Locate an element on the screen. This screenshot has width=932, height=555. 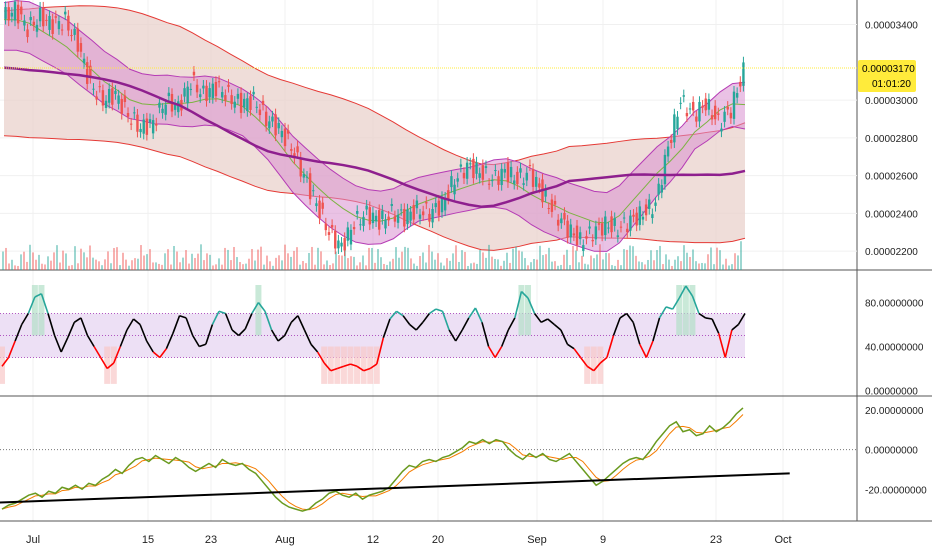
osc-overbought-highlight is located at coordinates (521, 310).